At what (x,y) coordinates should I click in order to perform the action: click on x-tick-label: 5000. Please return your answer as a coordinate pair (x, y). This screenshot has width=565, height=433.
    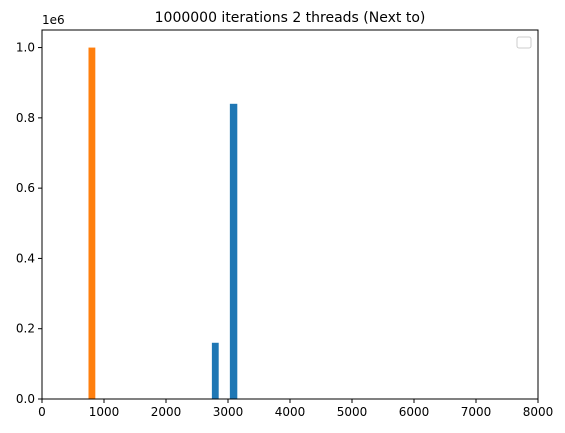
    Looking at the image, I should click on (352, 412).